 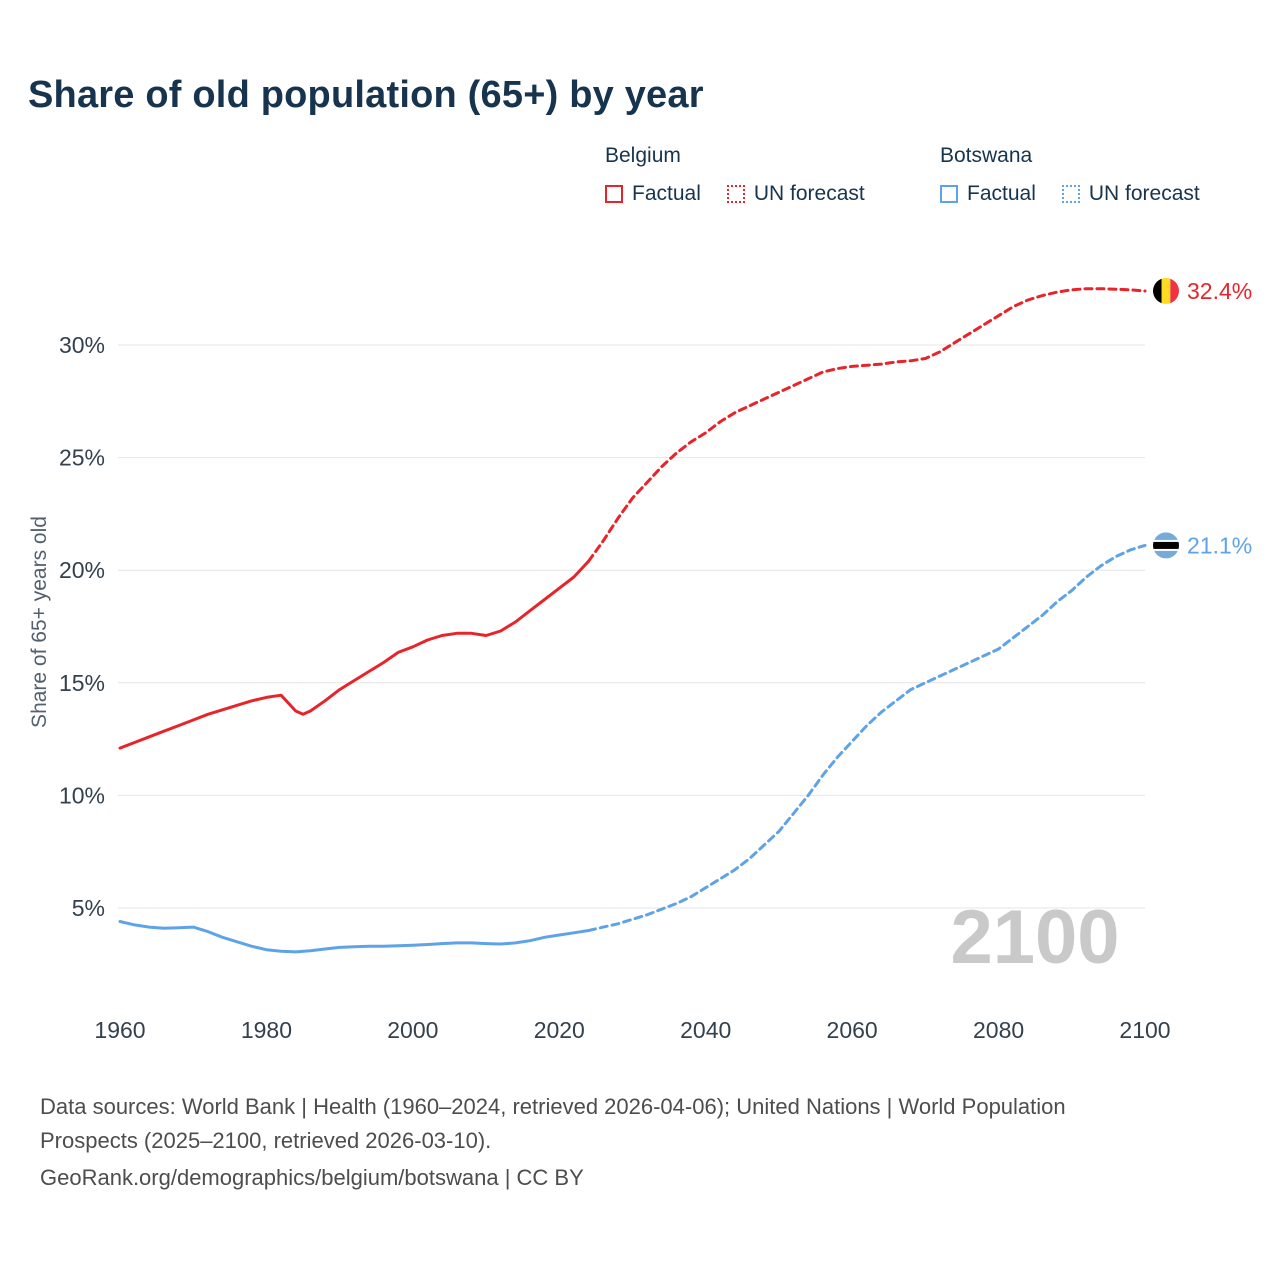 What do you see at coordinates (1144, 1030) in the screenshot?
I see `x-tick-label: 2100` at bounding box center [1144, 1030].